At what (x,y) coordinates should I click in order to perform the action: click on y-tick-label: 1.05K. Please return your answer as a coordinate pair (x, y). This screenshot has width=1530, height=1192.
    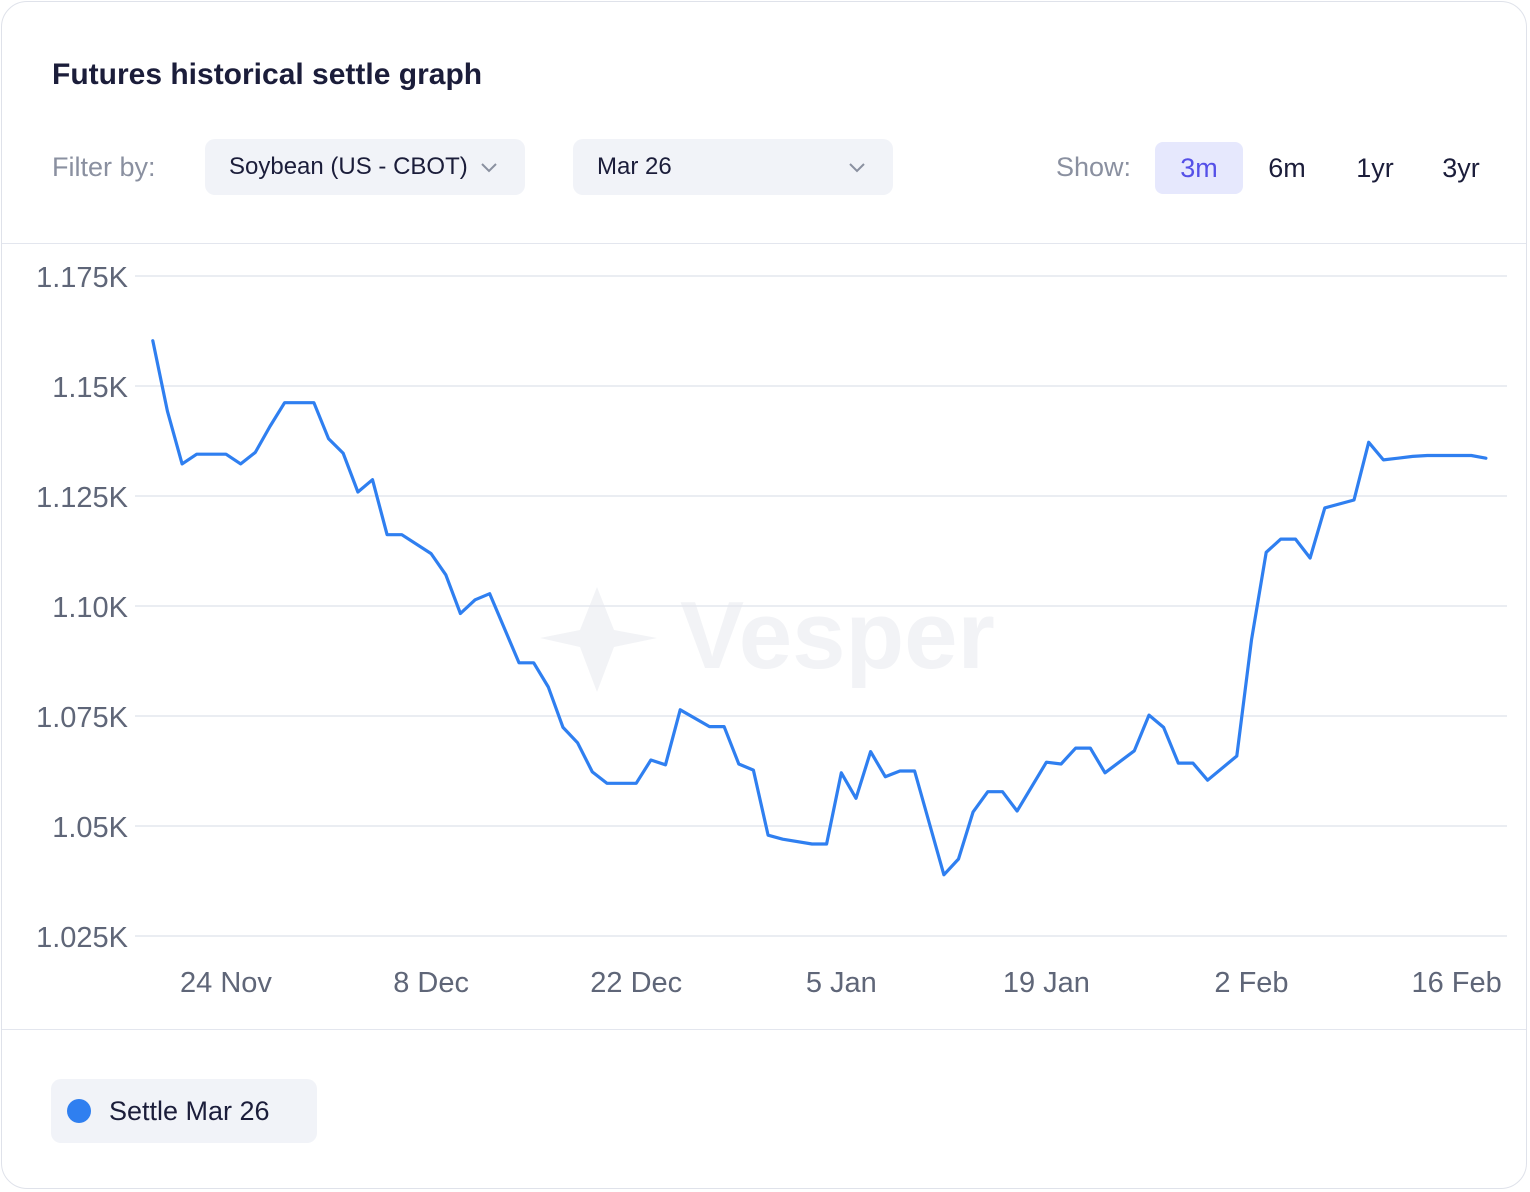
    Looking at the image, I should click on (90, 828).